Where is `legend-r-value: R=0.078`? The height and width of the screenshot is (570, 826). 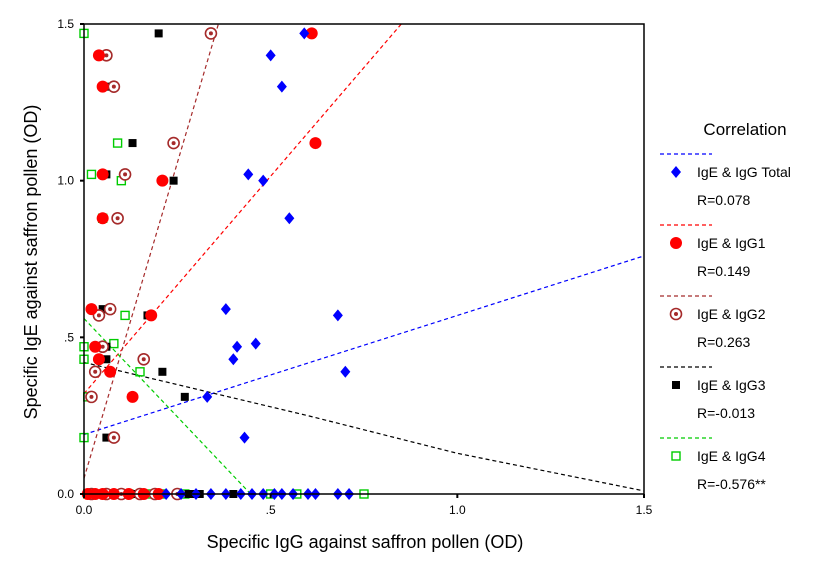
legend-r-value: R=0.078 is located at coordinates (724, 200).